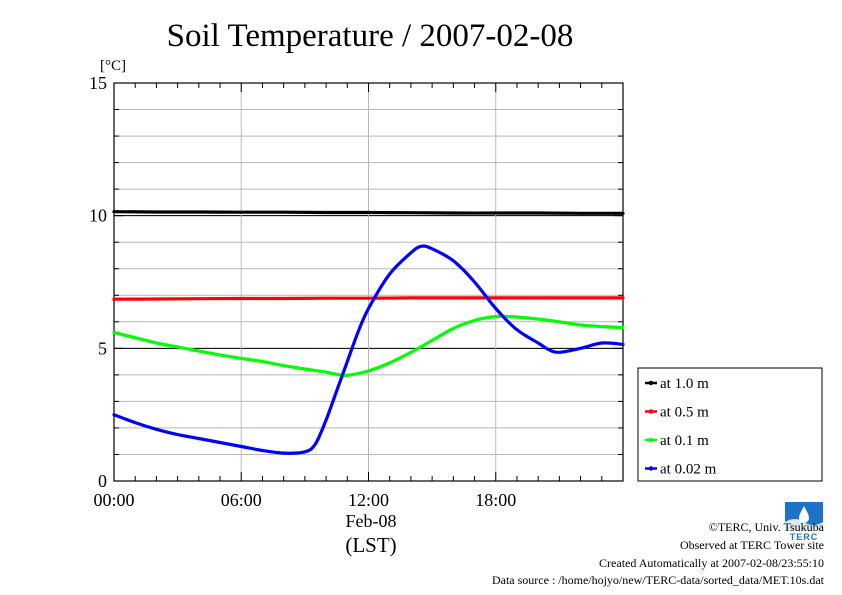  Describe the element at coordinates (113, 66) in the screenshot. I see `y-axis-unit: [°C]` at that location.